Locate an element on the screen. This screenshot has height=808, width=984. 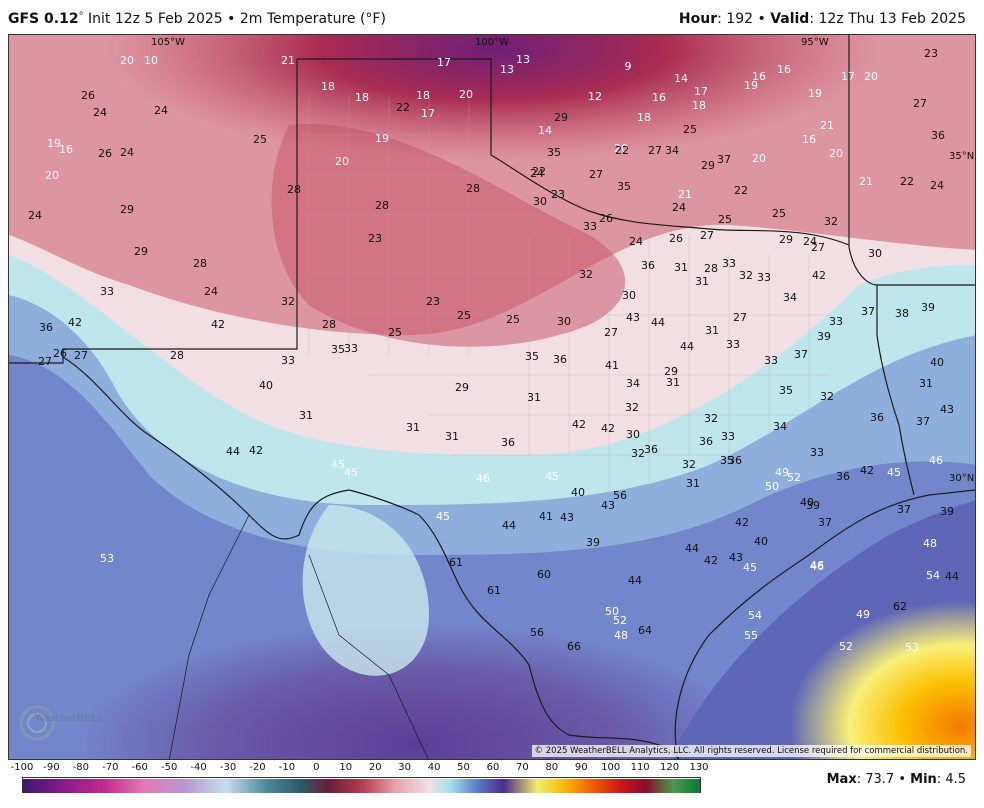
min-label: Min is located at coordinates (923, 779).